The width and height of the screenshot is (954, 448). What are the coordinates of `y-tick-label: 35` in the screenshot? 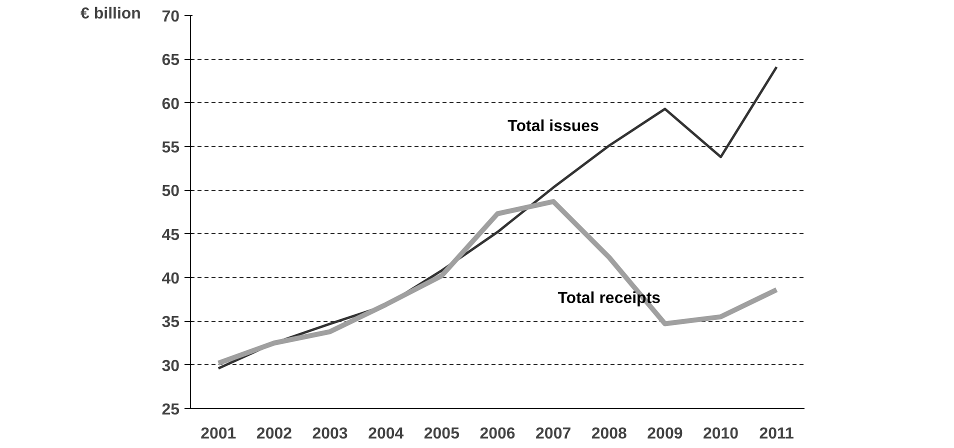 It's located at (171, 323).